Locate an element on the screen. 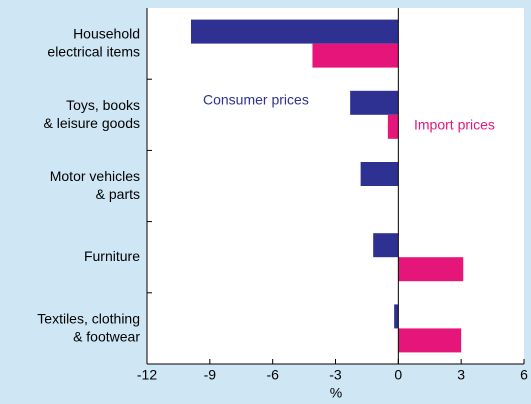 The width and height of the screenshot is (531, 404). y-tick-label: Textiles, clothing & footwear is located at coordinates (88, 327).